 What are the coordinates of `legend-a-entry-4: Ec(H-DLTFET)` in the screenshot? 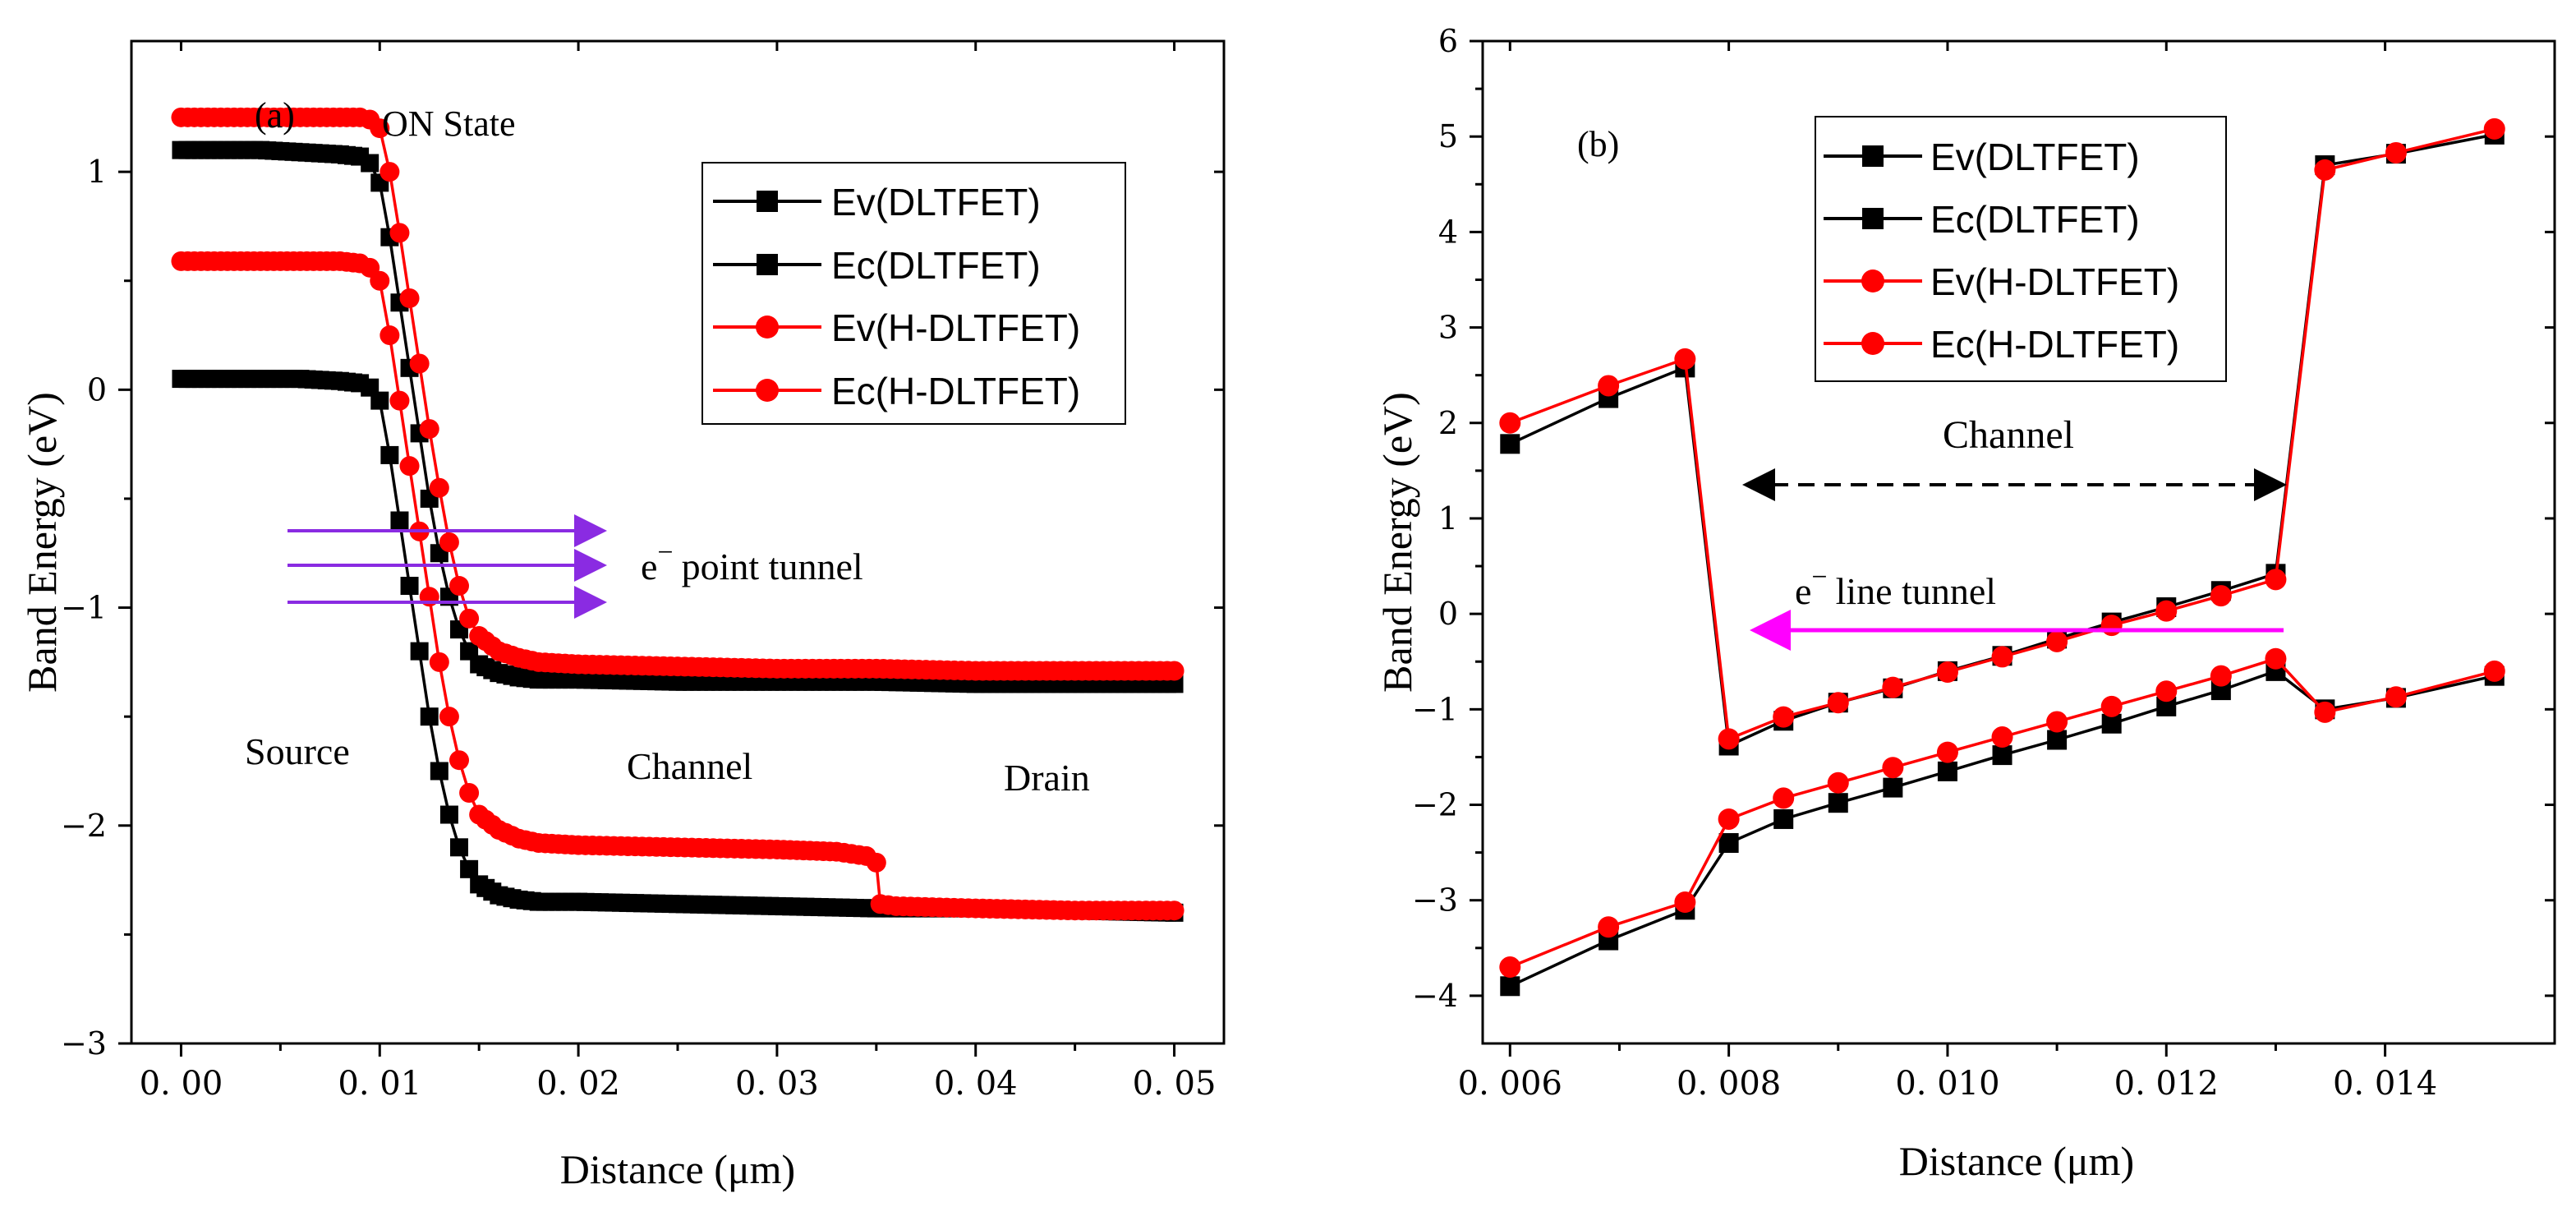 It's located at (897, 391).